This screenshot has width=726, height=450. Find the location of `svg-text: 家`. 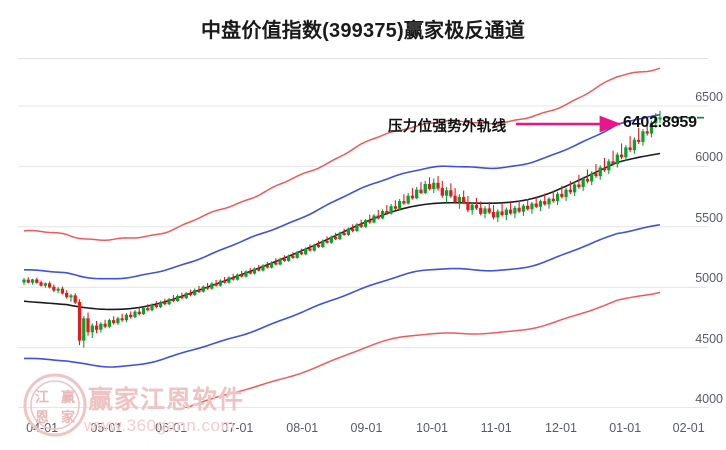

svg-text: 家 is located at coordinates (68, 417).